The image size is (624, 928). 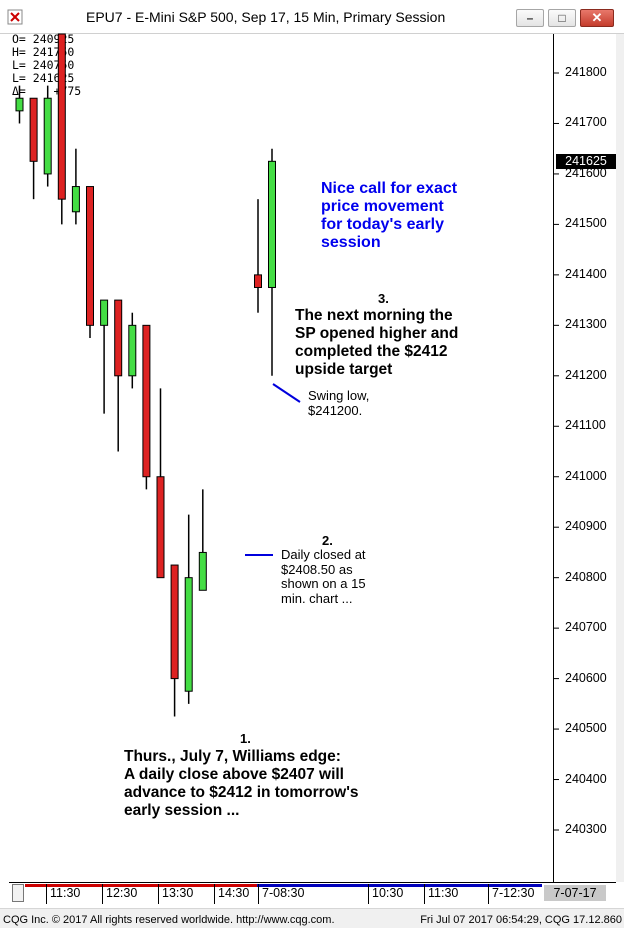 What do you see at coordinates (575, 893) in the screenshot?
I see `date-label: 7-07-17` at bounding box center [575, 893].